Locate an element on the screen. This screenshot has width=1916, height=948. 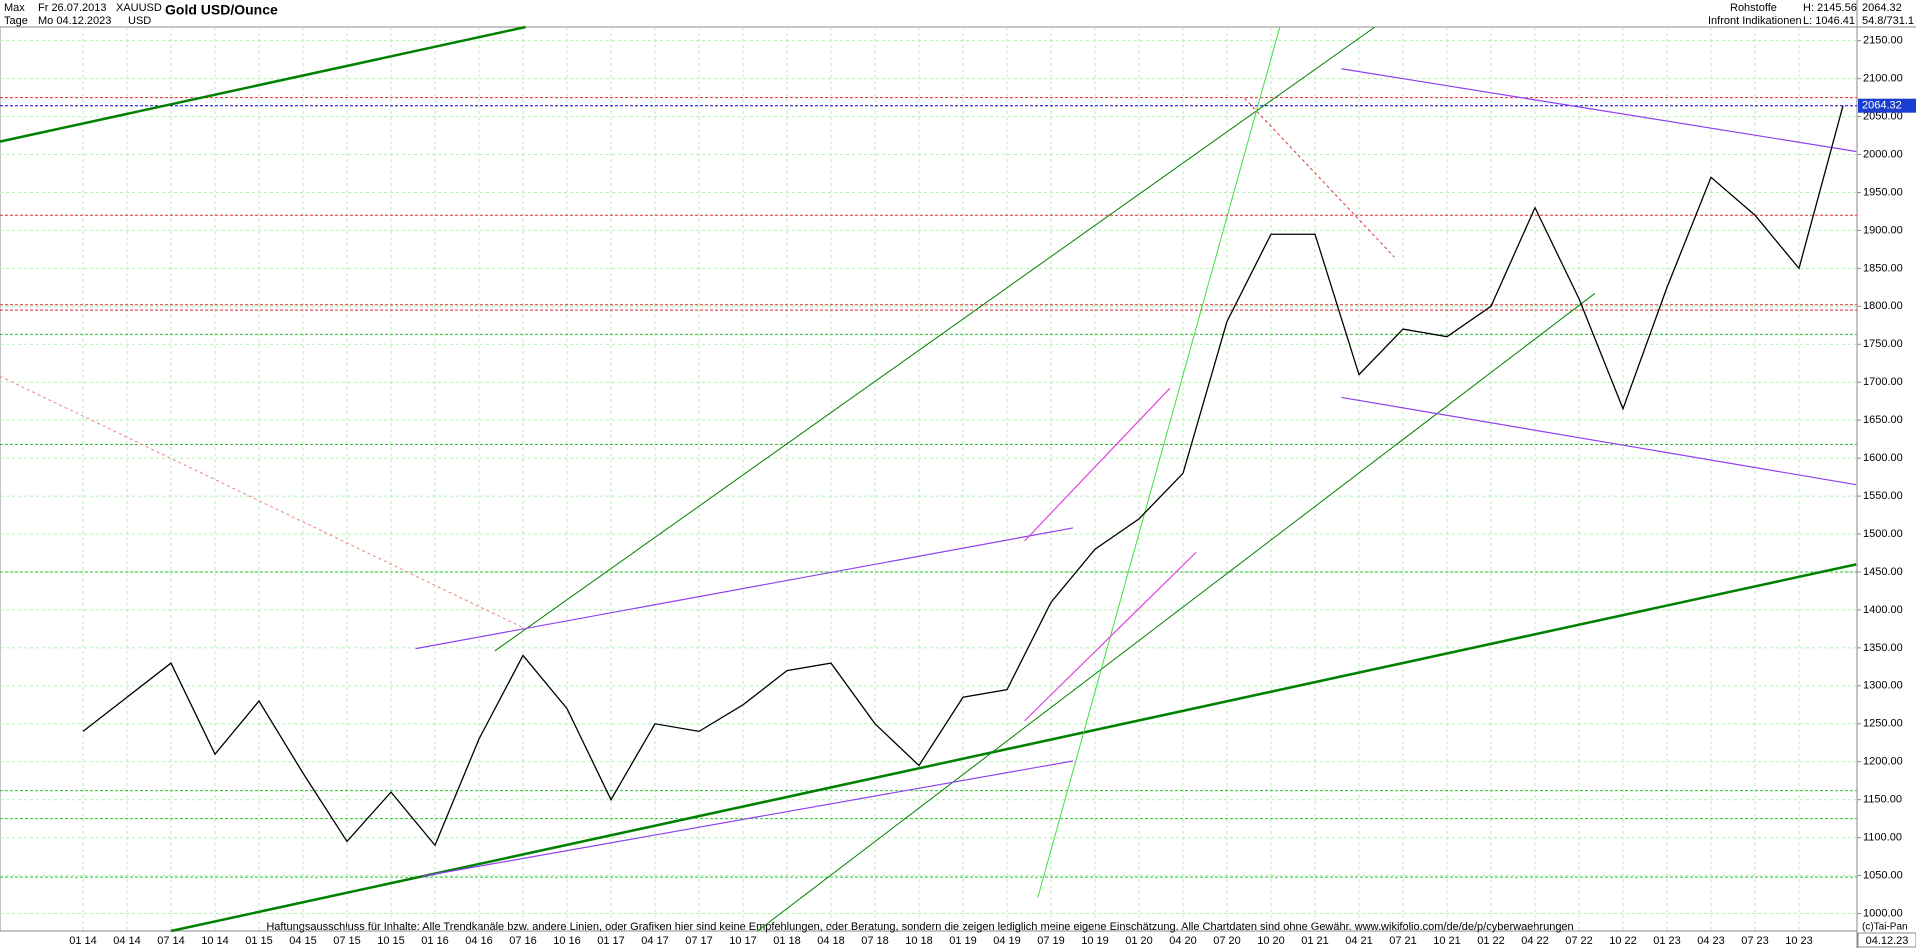
y-tick-label: 1350.00 is located at coordinates (1883, 648).